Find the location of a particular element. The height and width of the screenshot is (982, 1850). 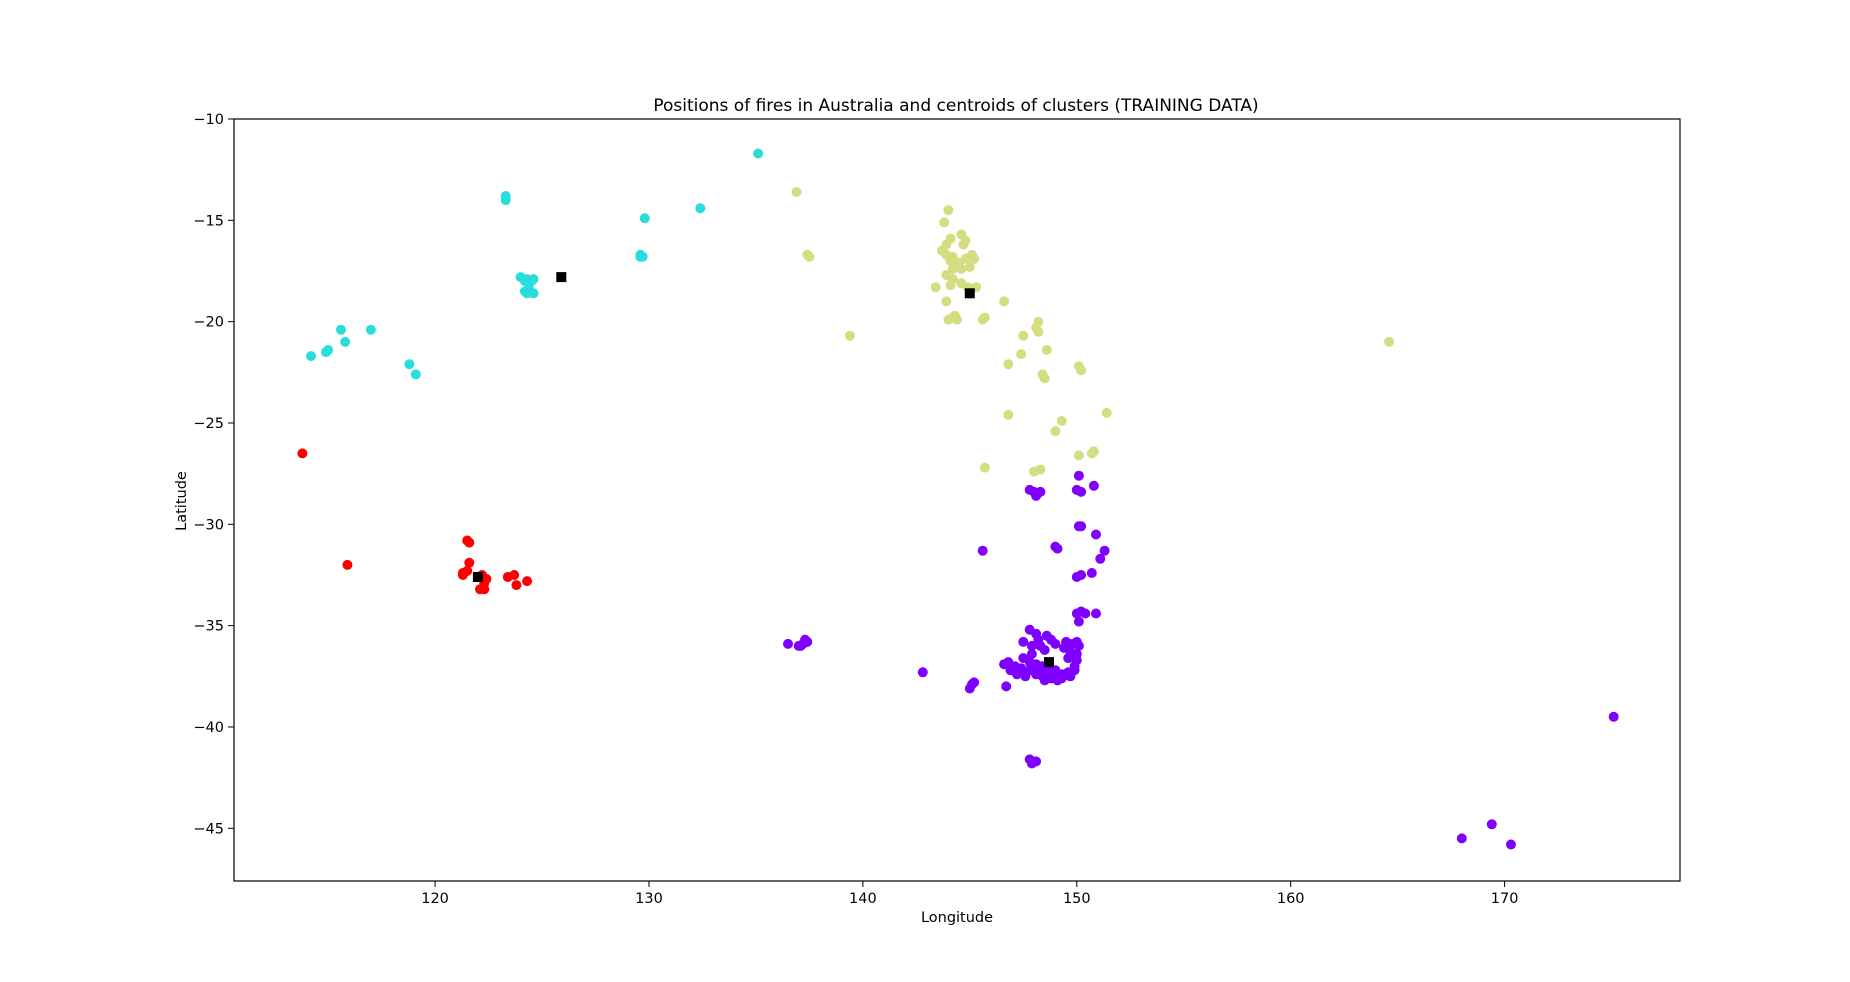

x-tick-label-4: 150 is located at coordinates (1077, 899).